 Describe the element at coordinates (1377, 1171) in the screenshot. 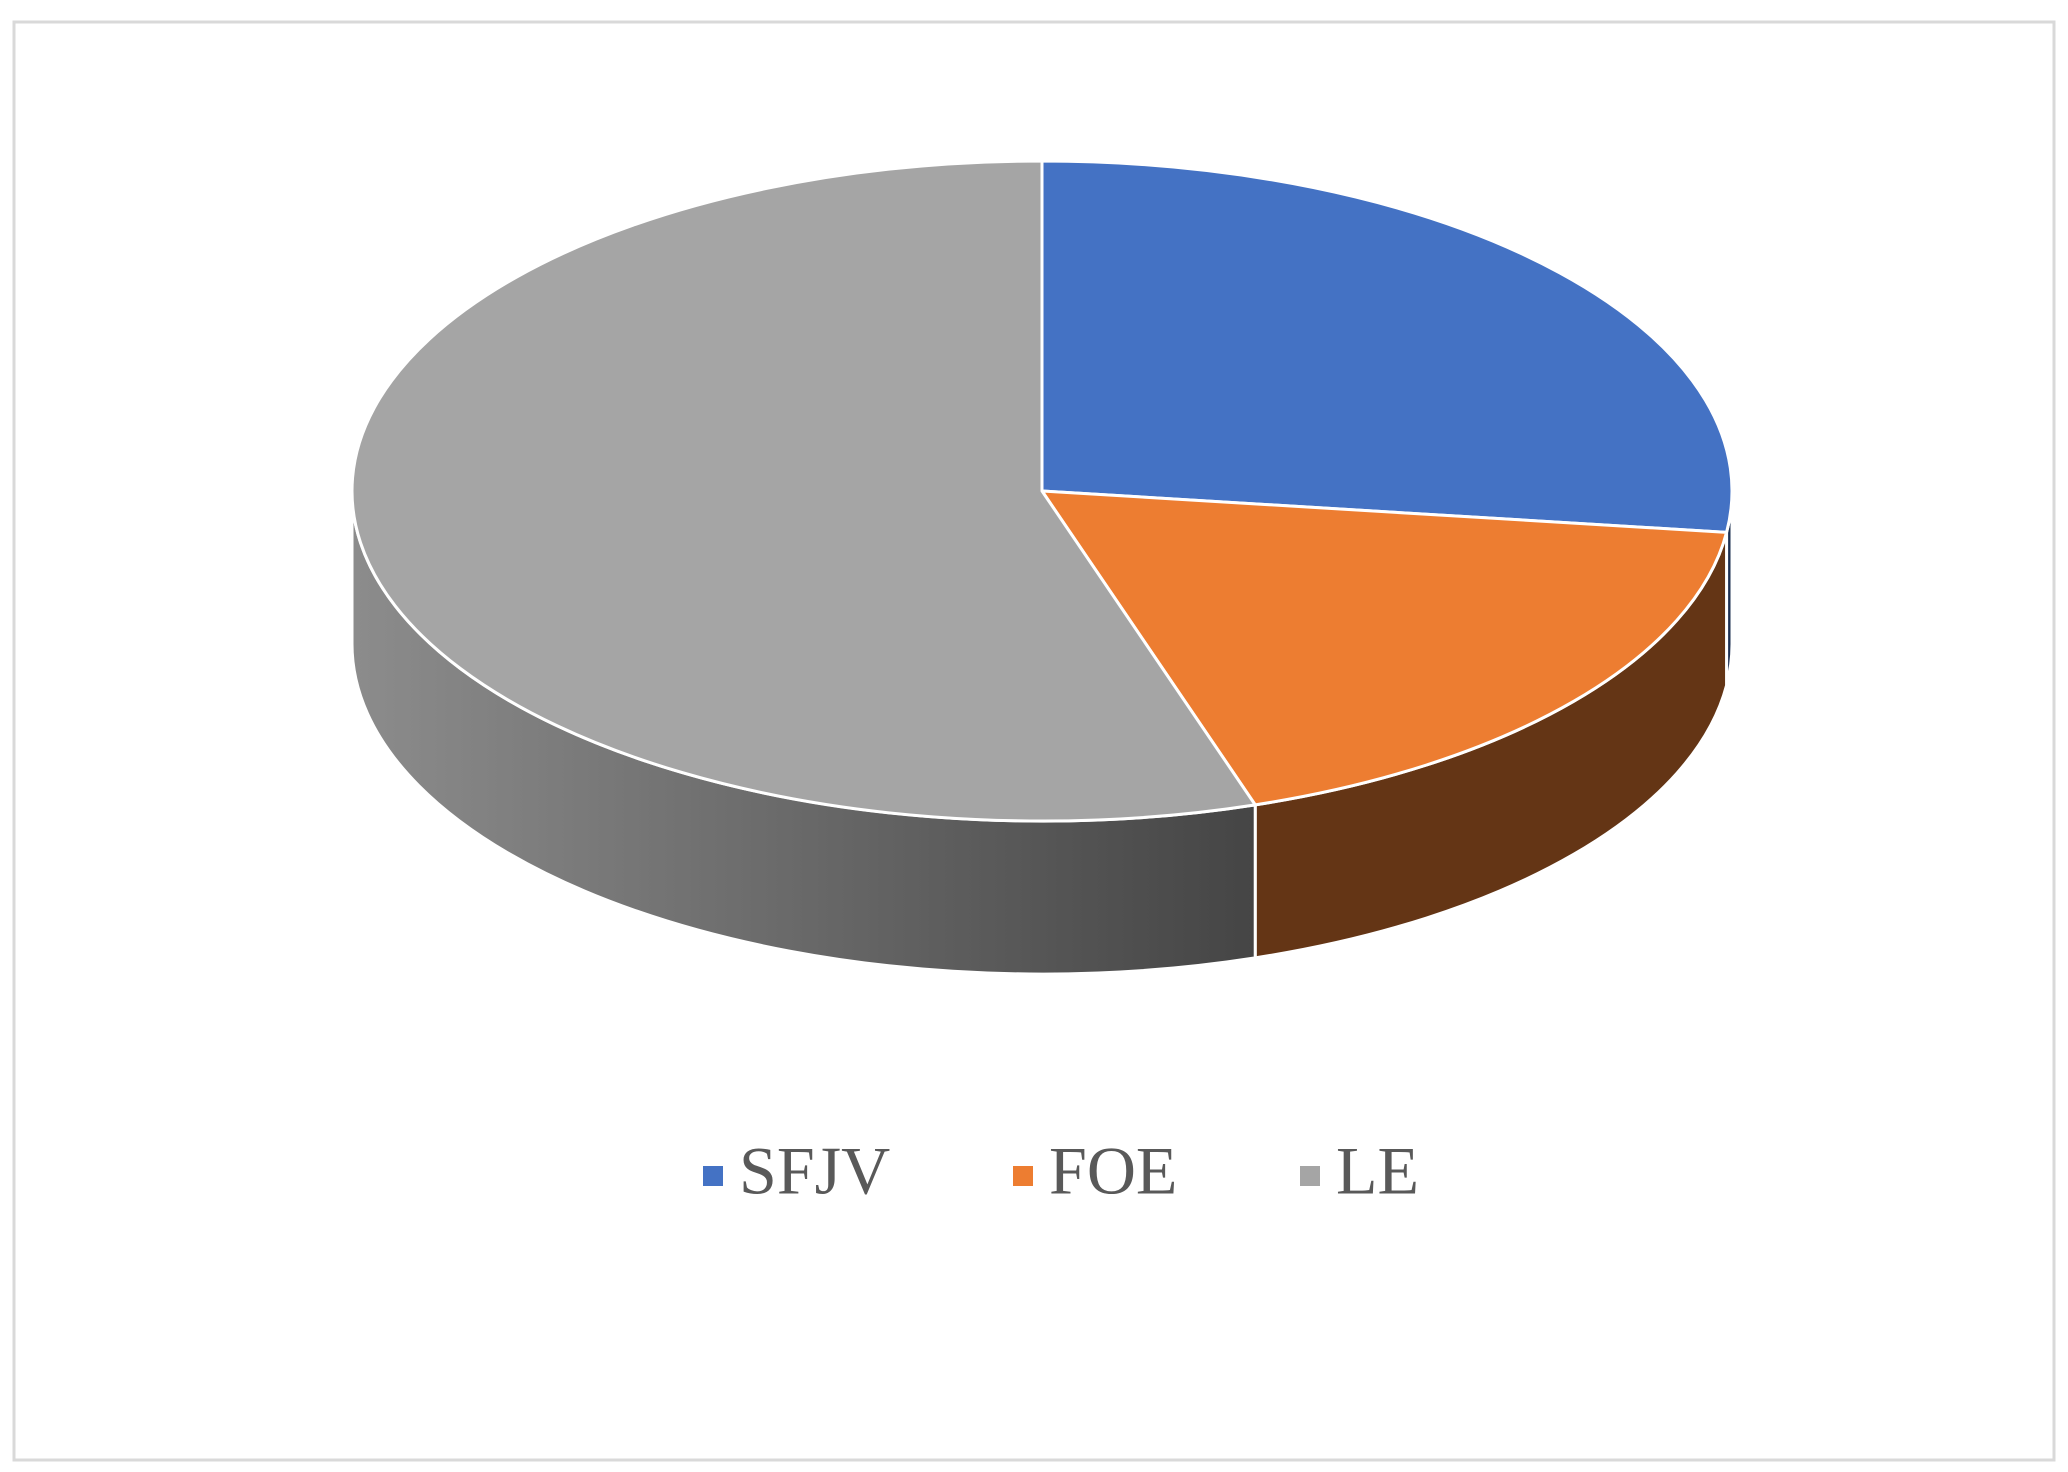

I see `legend-label: LE` at that location.